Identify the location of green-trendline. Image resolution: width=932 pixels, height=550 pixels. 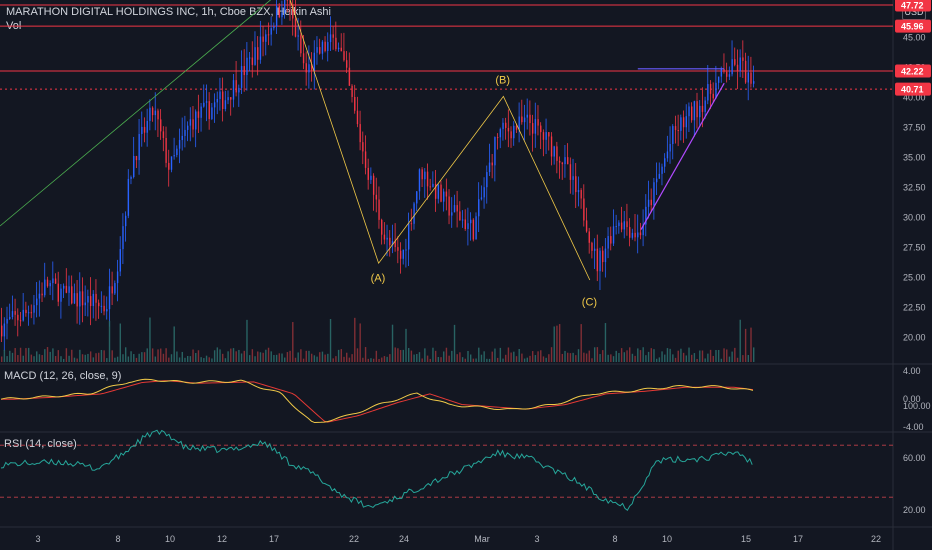
(136, 113).